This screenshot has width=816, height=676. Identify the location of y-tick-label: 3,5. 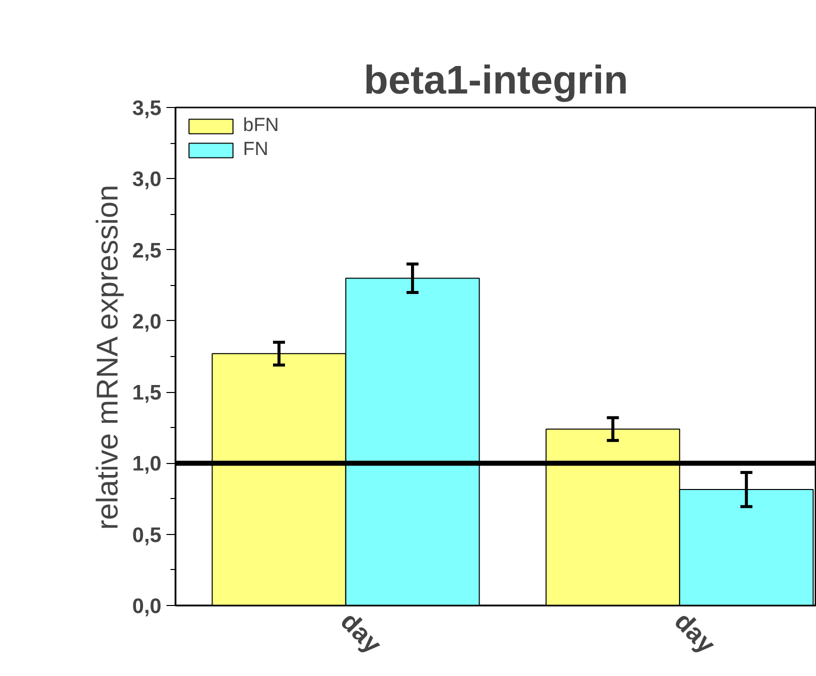
(147, 108).